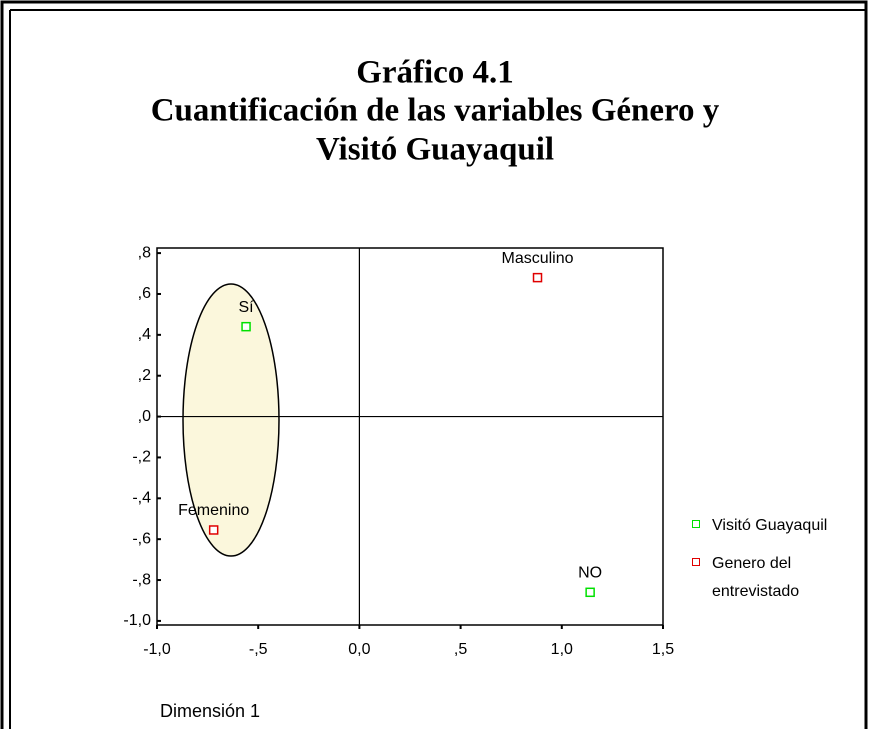 The width and height of the screenshot is (870, 729). What do you see at coordinates (537, 258) in the screenshot?
I see `point-label: Masculino` at bounding box center [537, 258].